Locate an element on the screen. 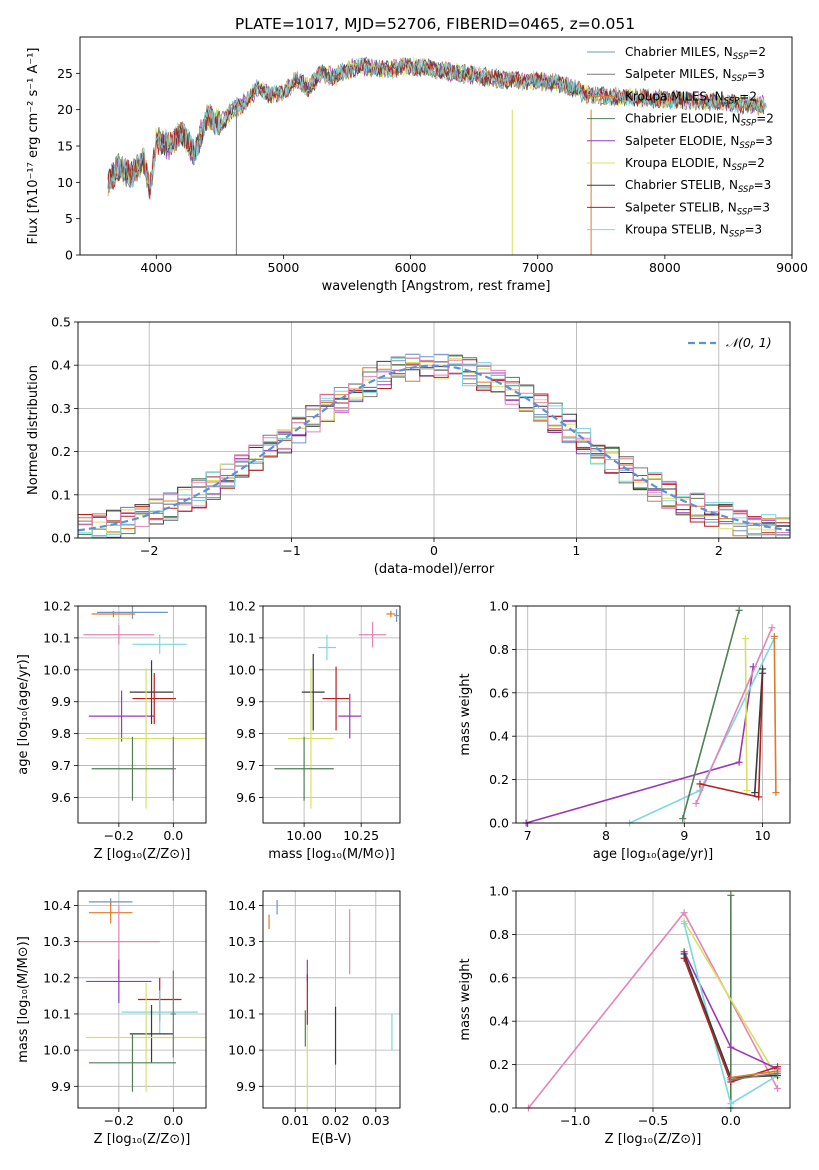  spectrum-line is located at coordinates (436, 124).